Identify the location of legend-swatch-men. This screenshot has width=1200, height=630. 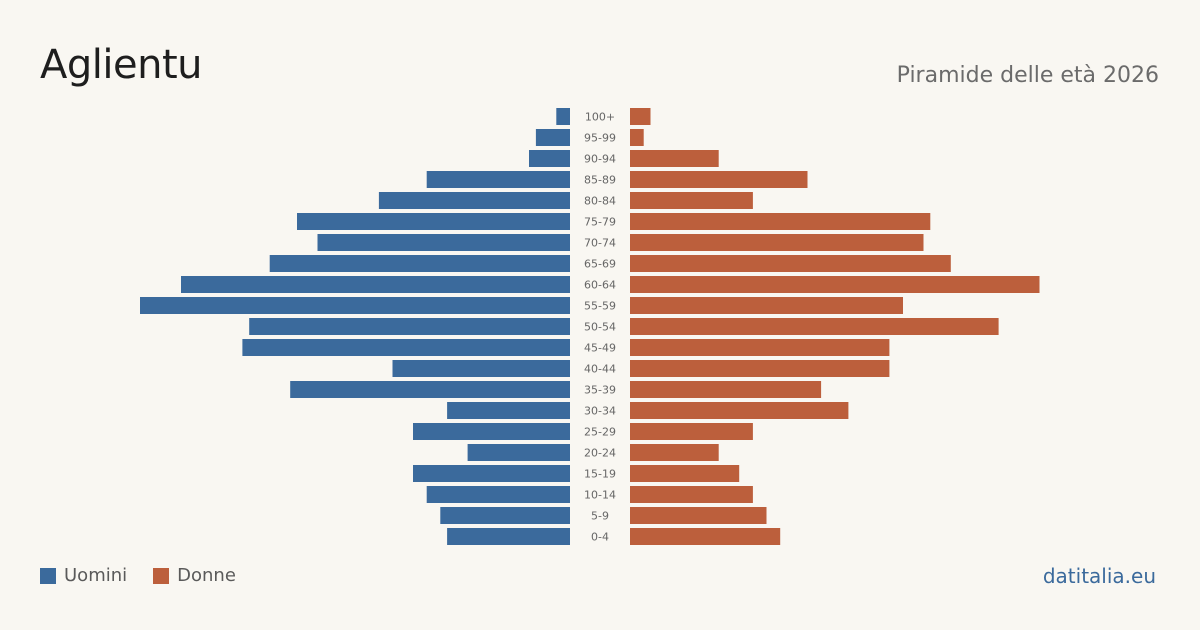
(48, 575).